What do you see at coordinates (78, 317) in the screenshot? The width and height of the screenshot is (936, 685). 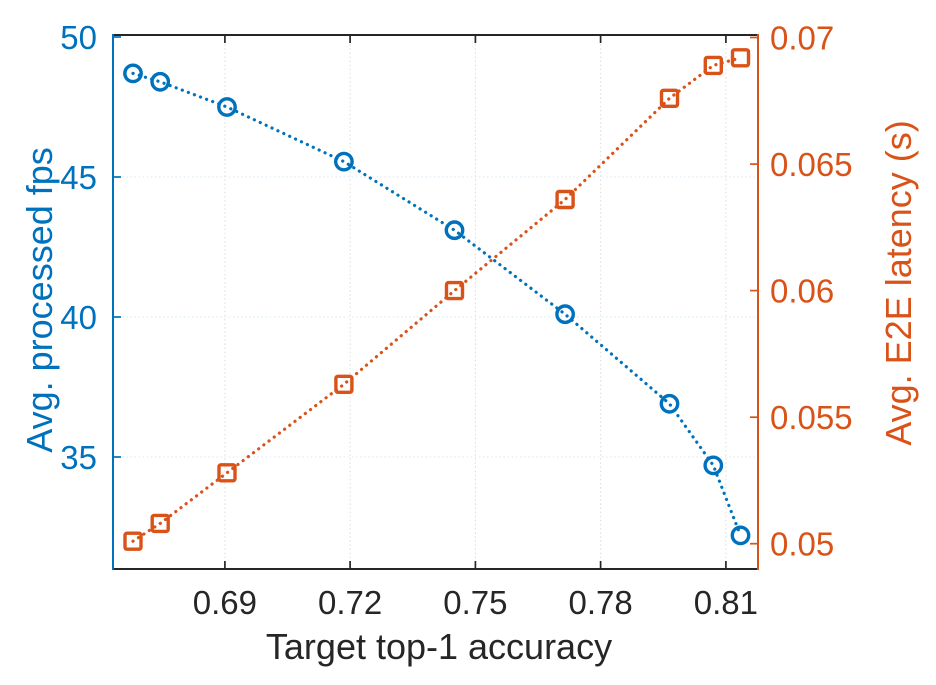 I see `y-left-tick-label: 40` at bounding box center [78, 317].